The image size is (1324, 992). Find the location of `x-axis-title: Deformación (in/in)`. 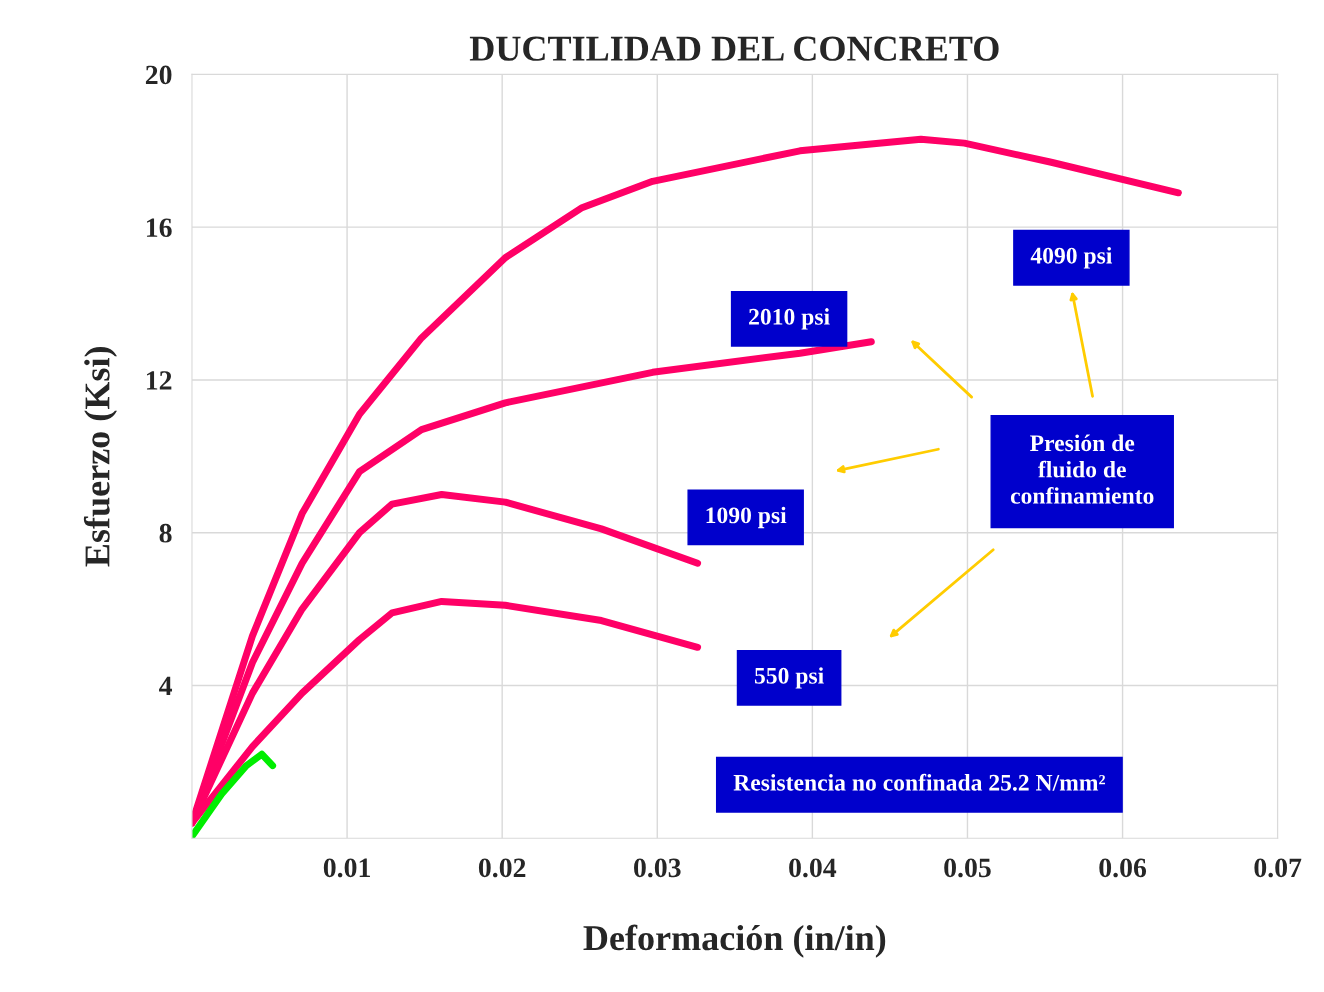

x-axis-title: Deformación (in/in) is located at coordinates (734, 941).